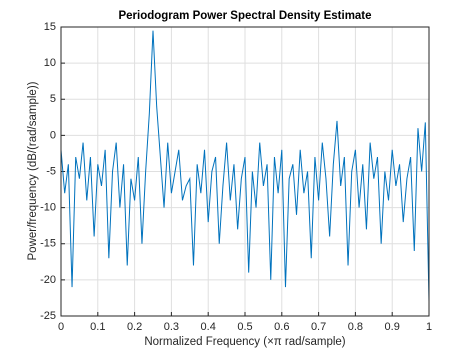 The width and height of the screenshot is (474, 355). Describe the element at coordinates (429, 327) in the screenshot. I see `x-tick-label: 1` at that location.